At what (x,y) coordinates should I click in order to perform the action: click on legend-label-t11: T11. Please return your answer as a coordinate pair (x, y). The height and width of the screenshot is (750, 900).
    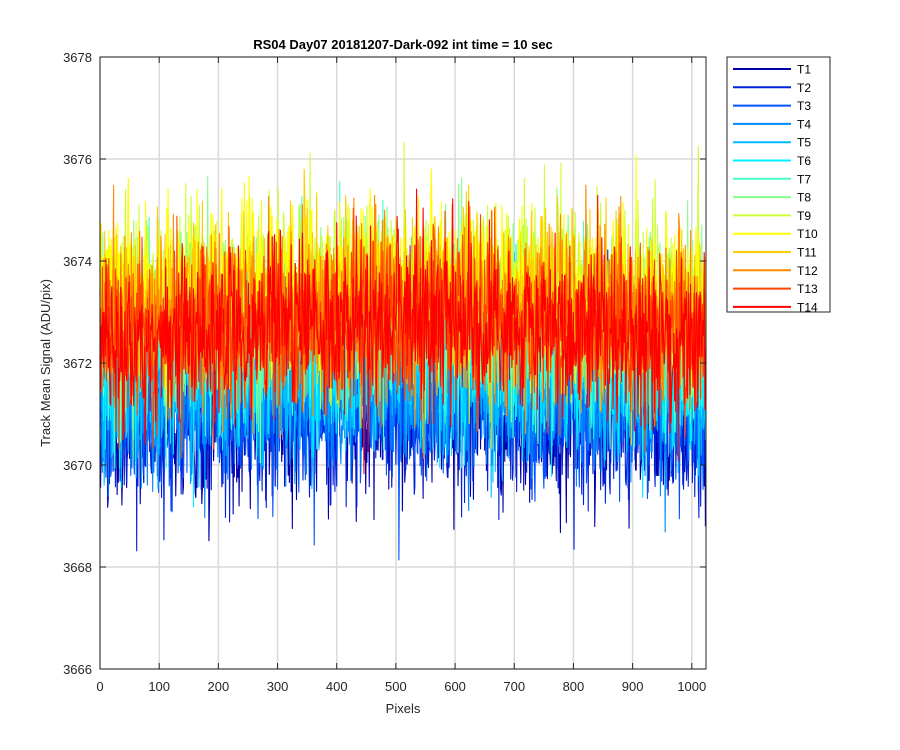
    Looking at the image, I should click on (807, 253).